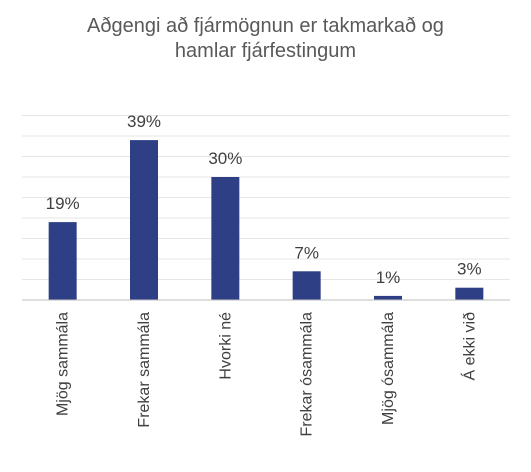  What do you see at coordinates (265, 26) in the screenshot?
I see `chart-title-line-1: Aðgengi að fjármögnun er takmarkað og` at bounding box center [265, 26].